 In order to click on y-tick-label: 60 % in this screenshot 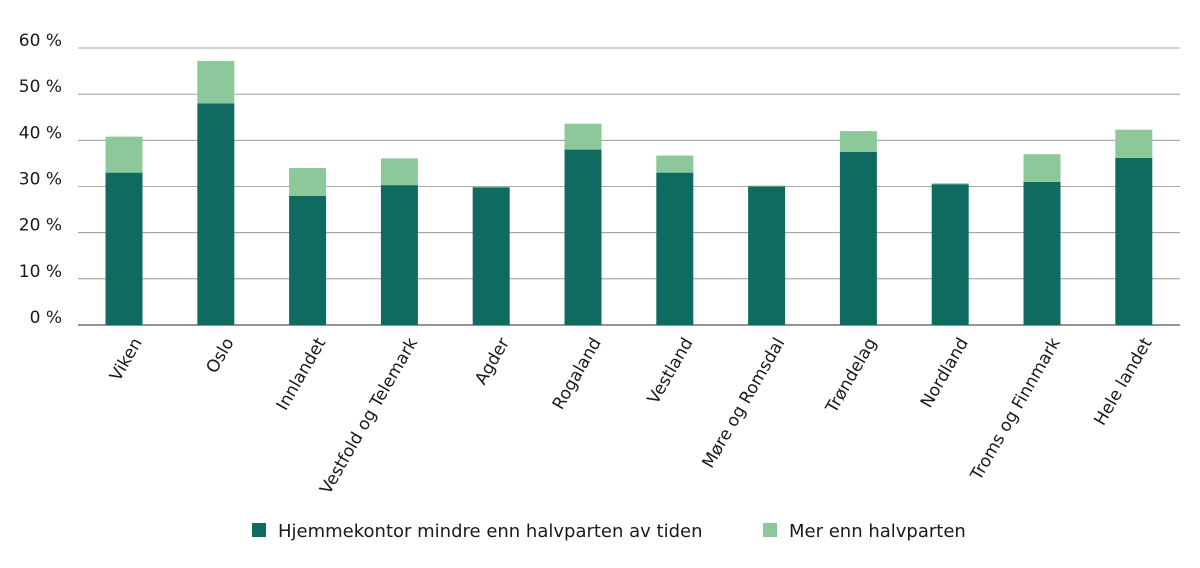, I will do `click(40, 41)`.